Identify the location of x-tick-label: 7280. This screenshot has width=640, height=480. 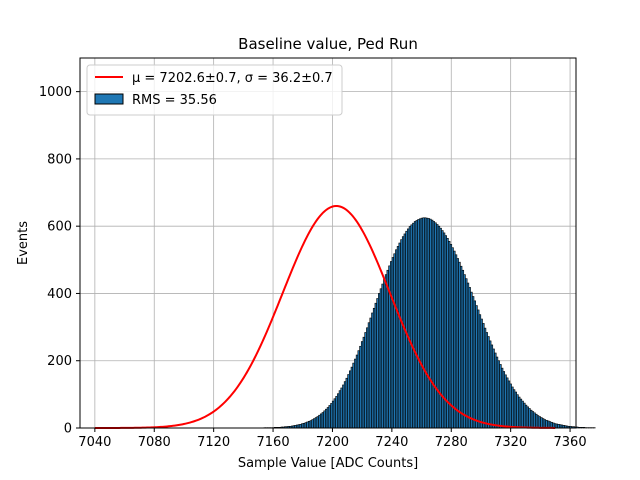
(451, 442).